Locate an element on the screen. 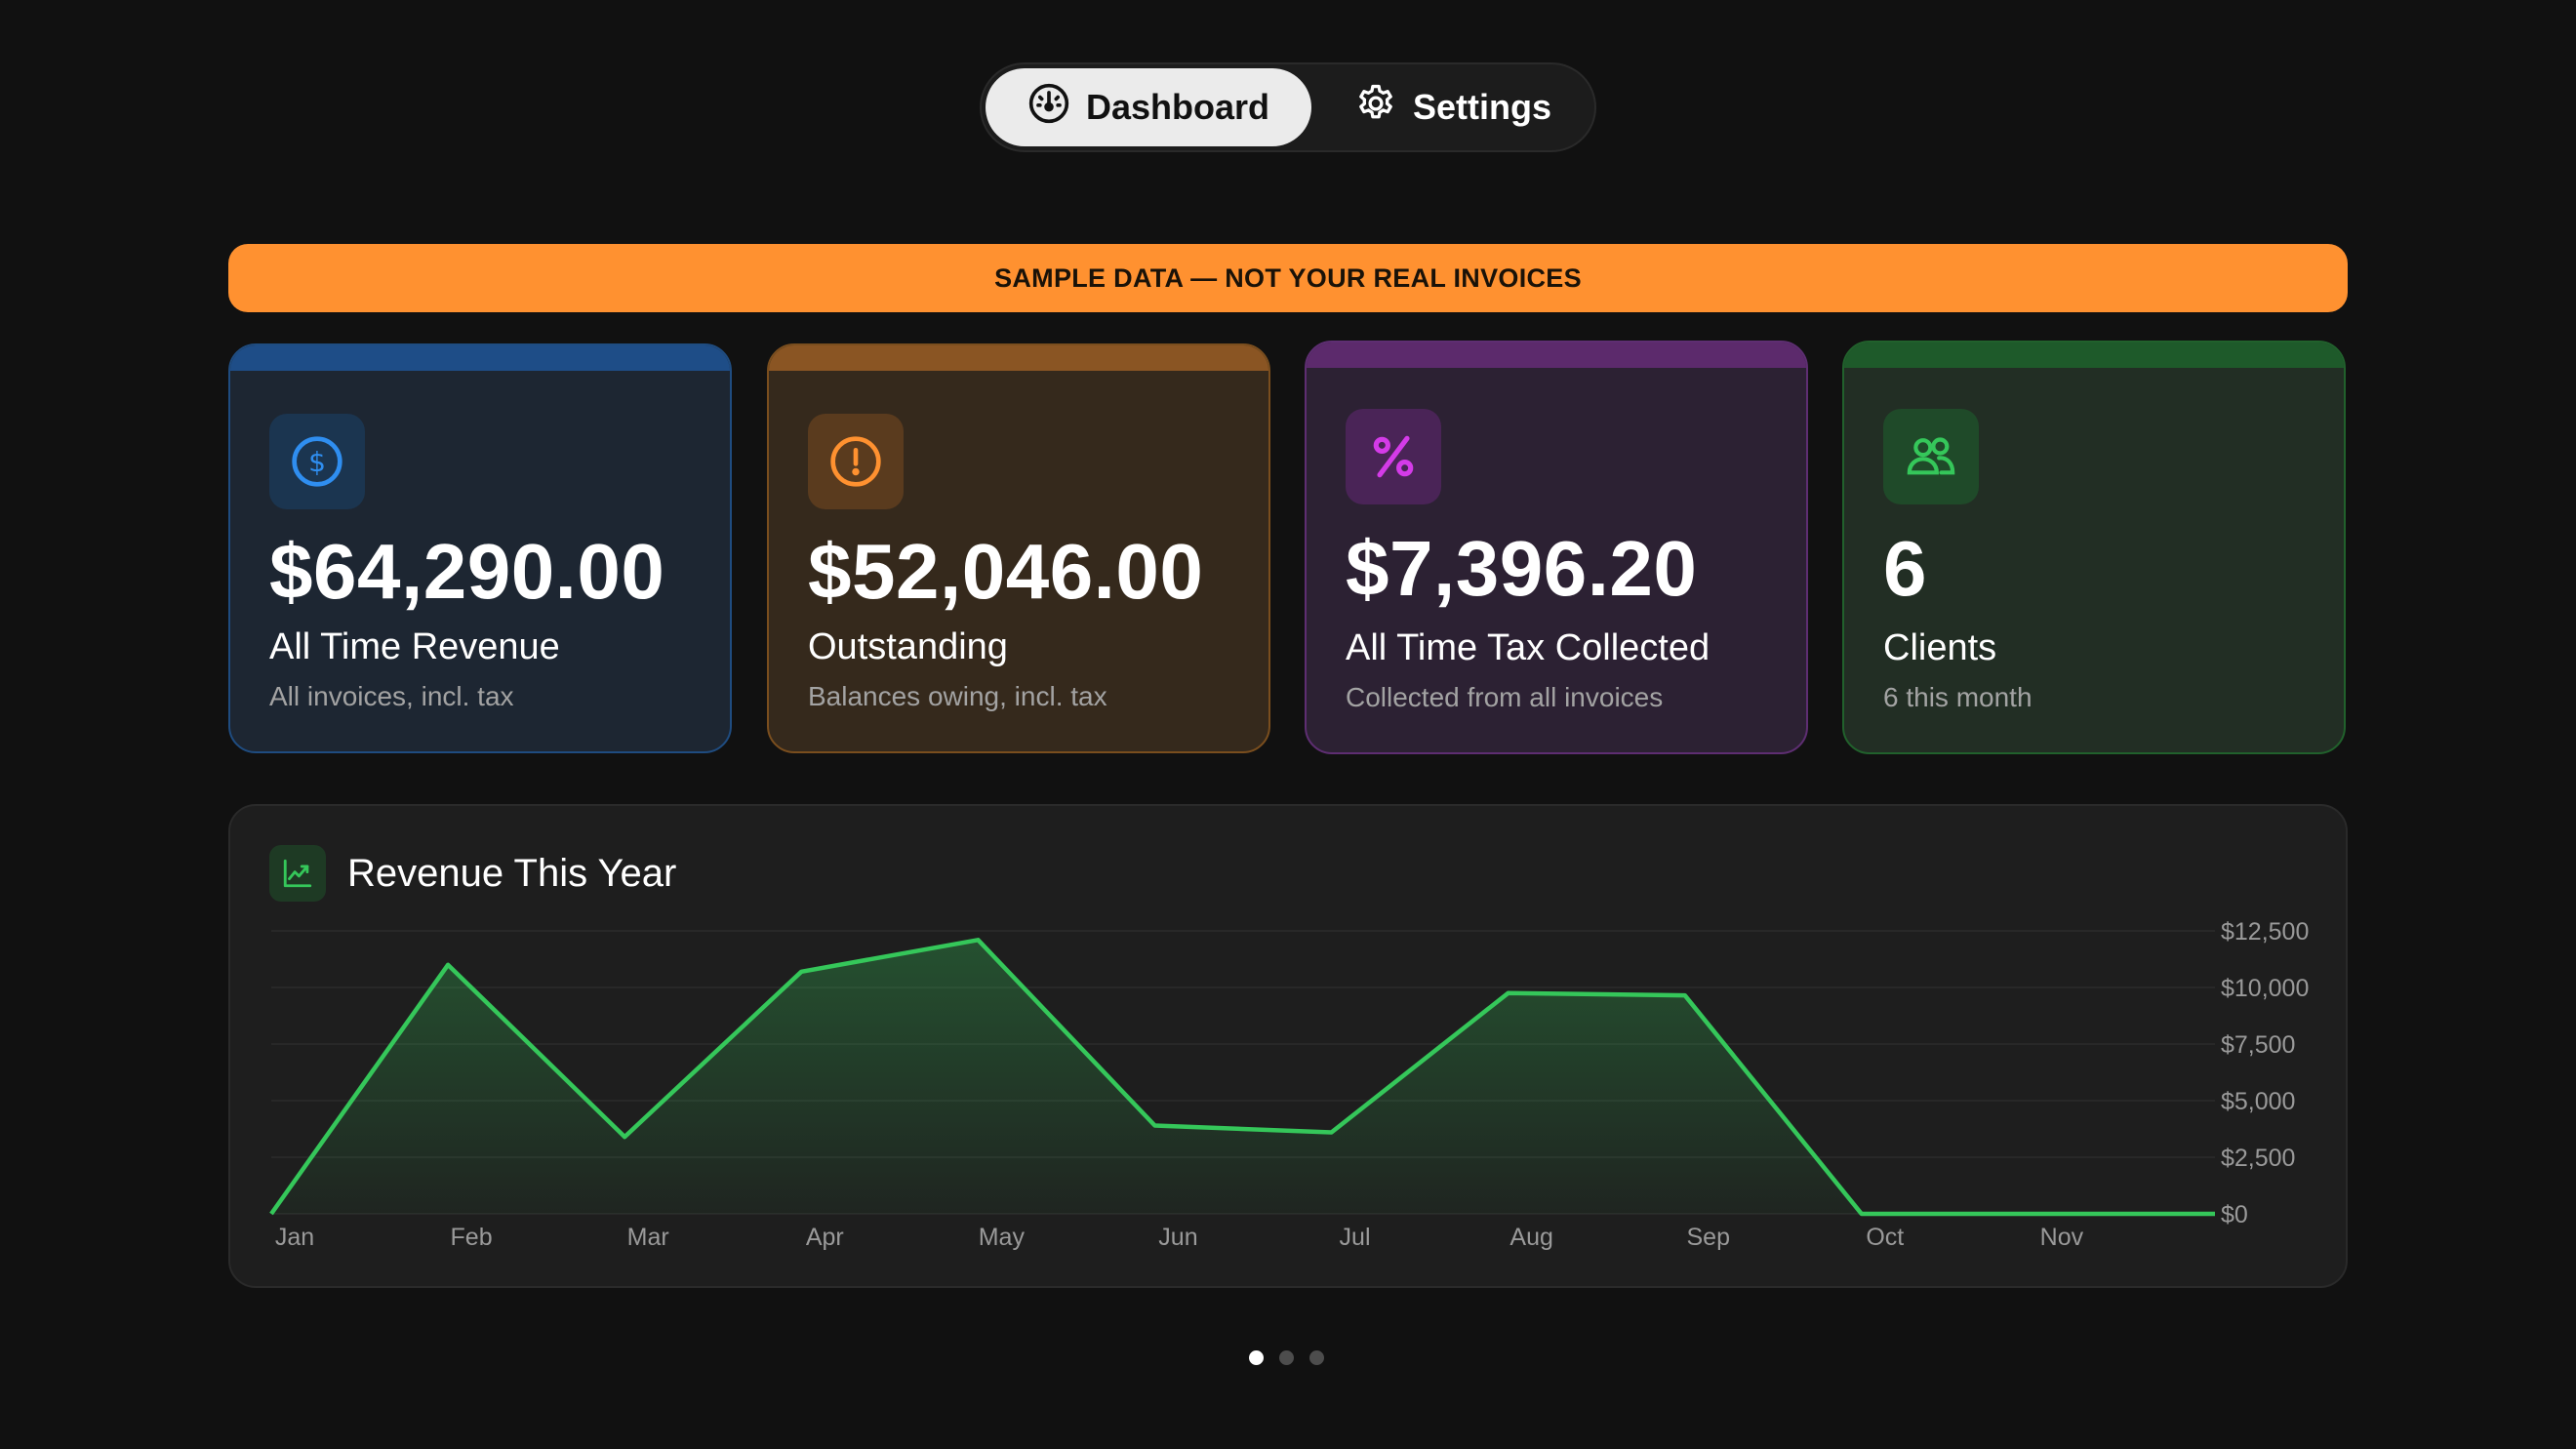 This screenshot has height=1449, width=2576. chart-header: Revenue This Year is located at coordinates (472, 873).